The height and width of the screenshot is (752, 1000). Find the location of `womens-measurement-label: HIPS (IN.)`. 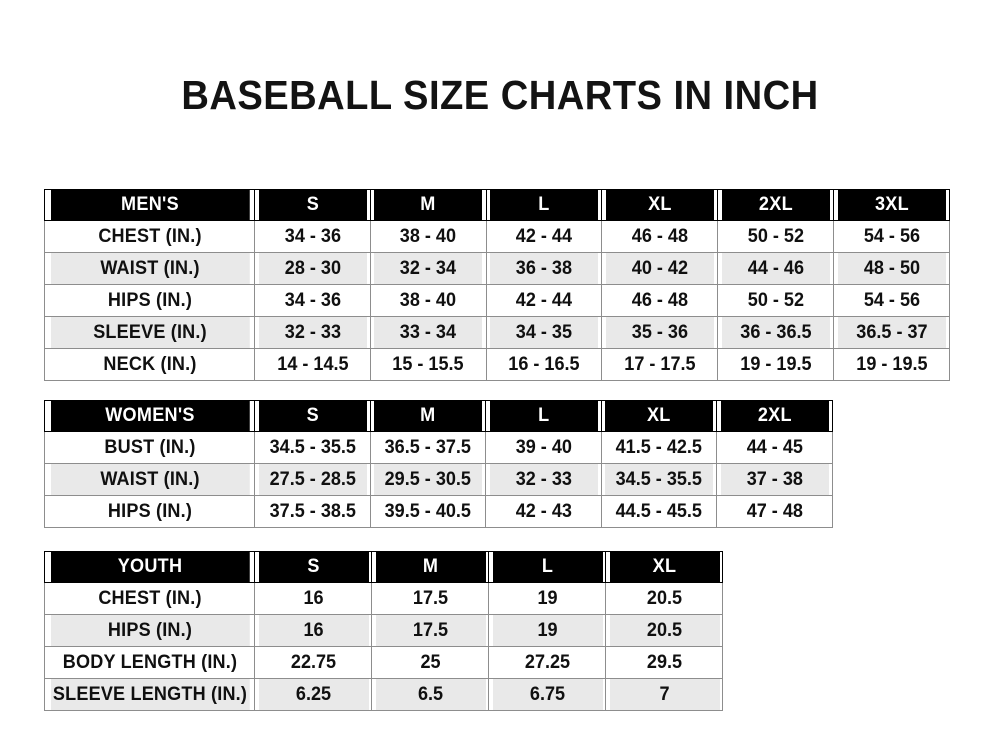

womens-measurement-label: HIPS (IN.) is located at coordinates (149, 511).